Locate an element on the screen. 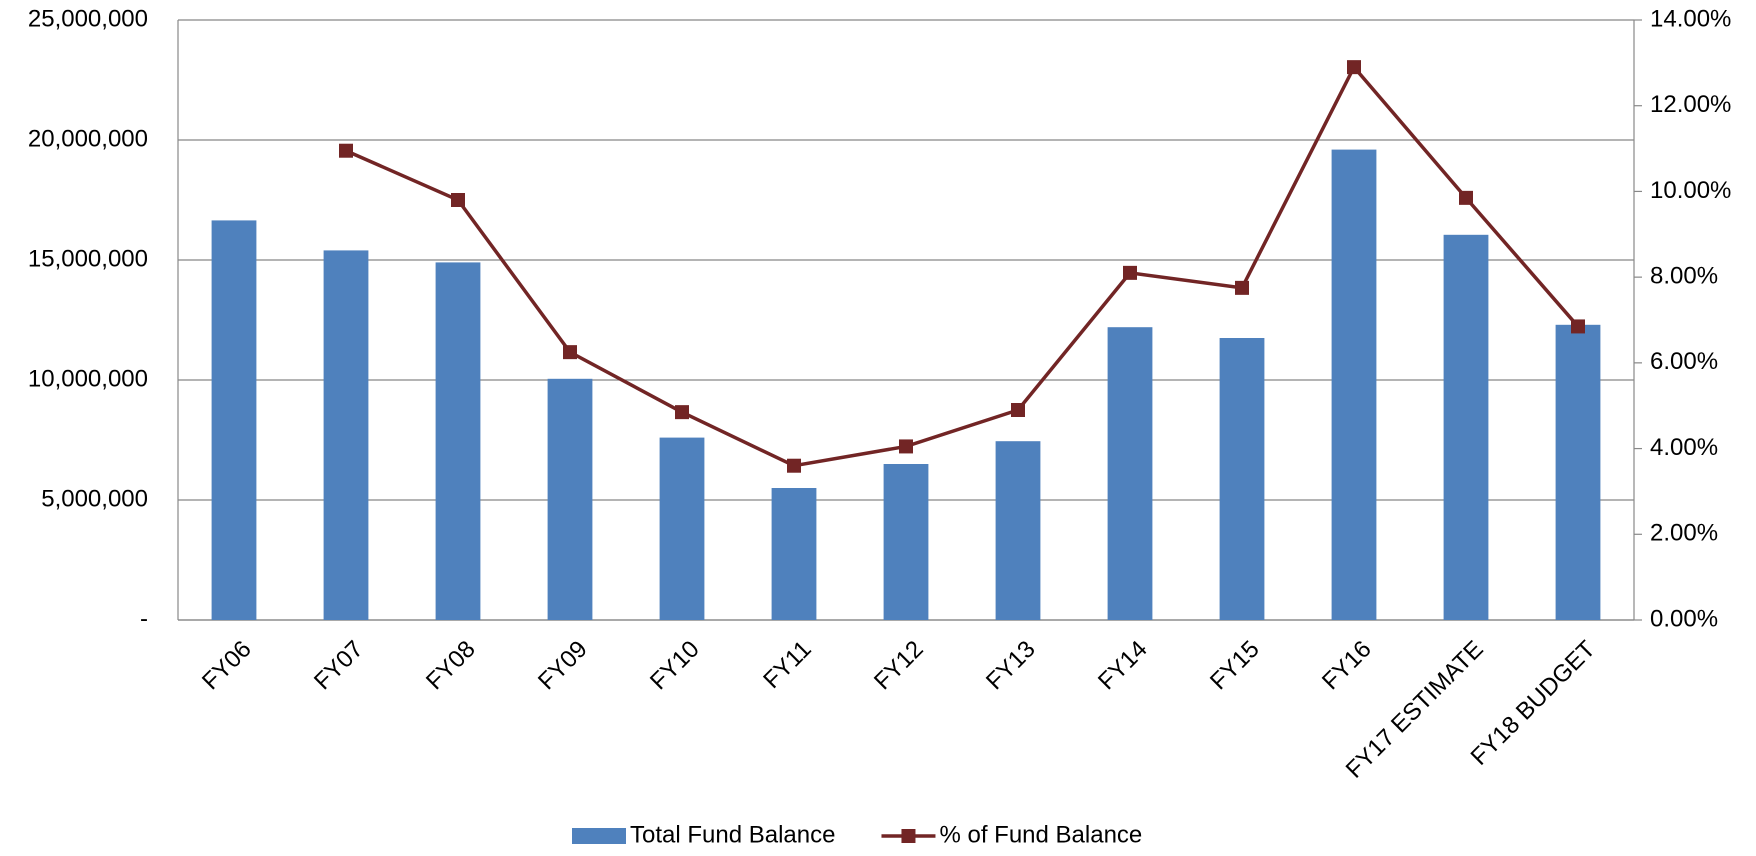 This screenshot has width=1756, height=856. x-tick-label: FY15 is located at coordinates (1235, 666).